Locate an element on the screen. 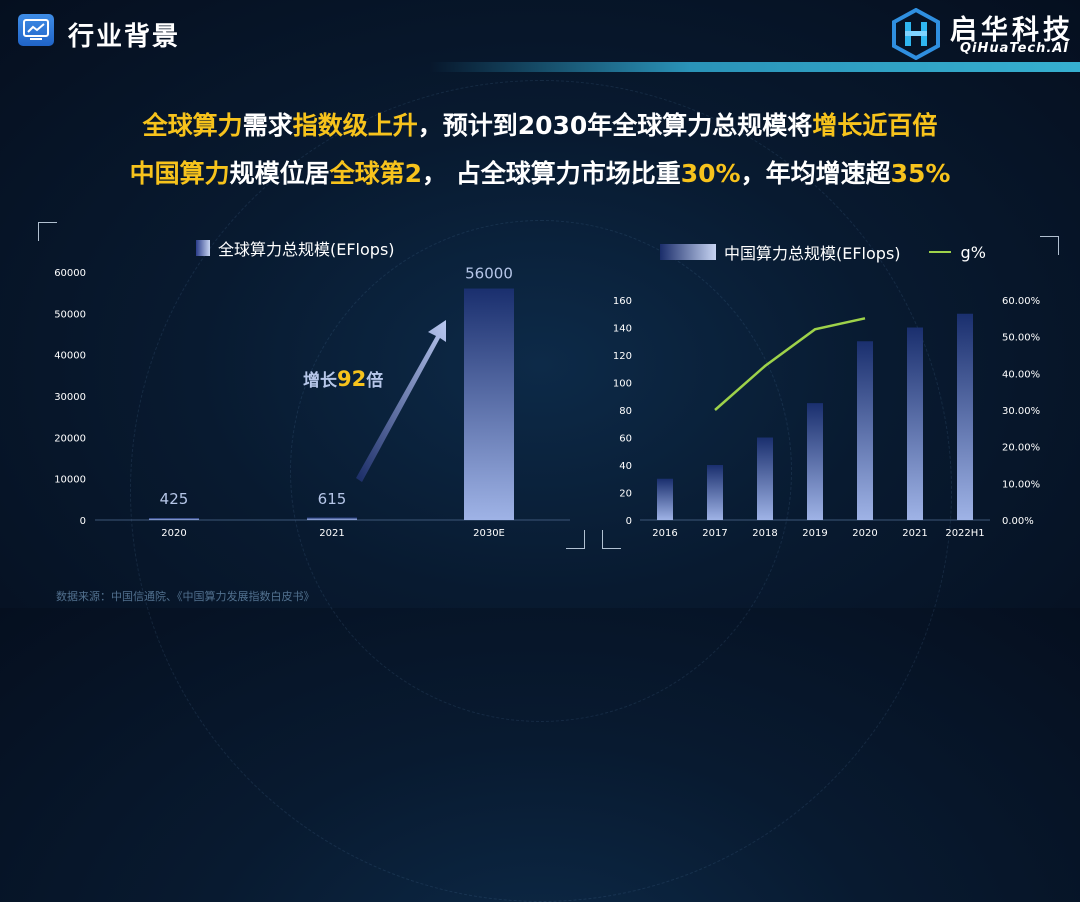 The image size is (1080, 902). bar-2022H1 is located at coordinates (965, 416).